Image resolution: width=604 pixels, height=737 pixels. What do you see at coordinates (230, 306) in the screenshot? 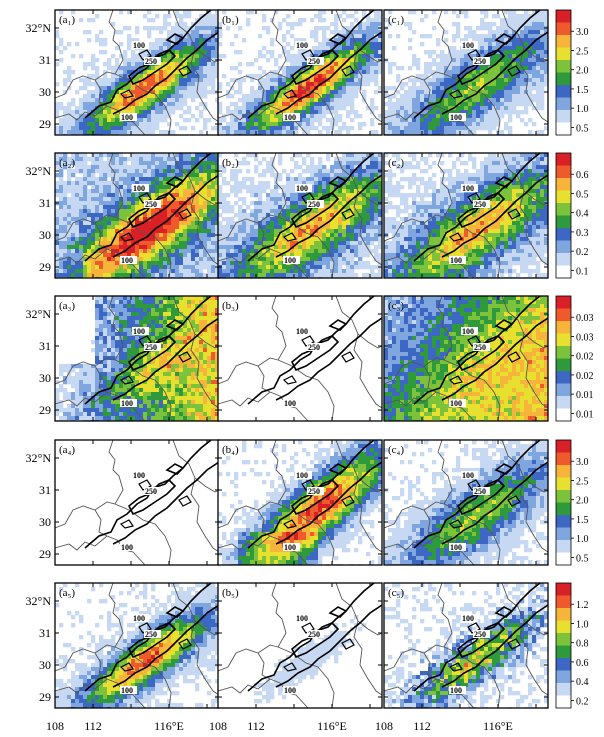
I see `panel-label: (b₃)` at bounding box center [230, 306].